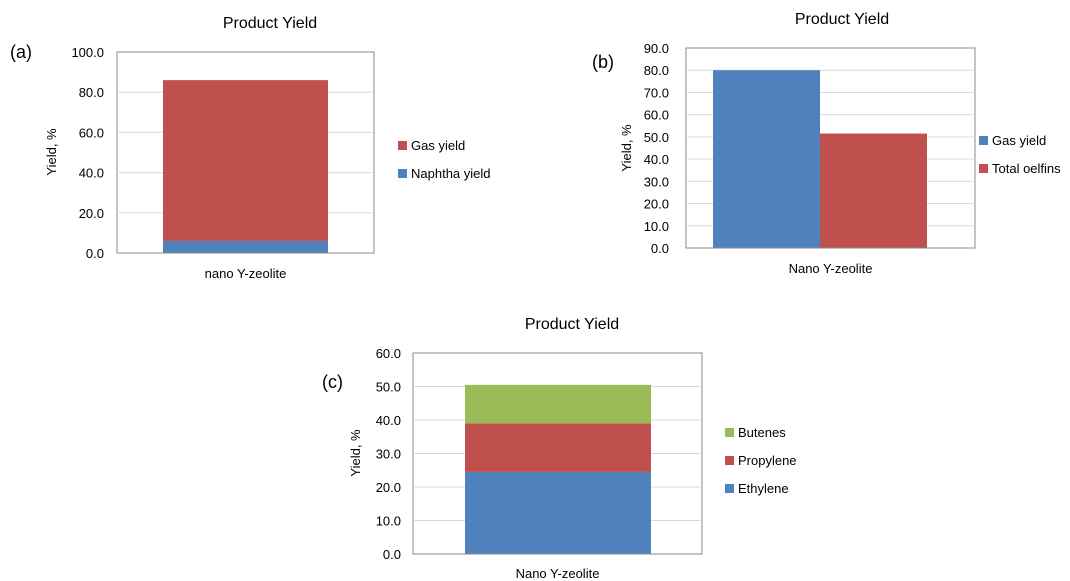 The height and width of the screenshot is (581, 1070). What do you see at coordinates (388, 521) in the screenshot?
I see `chart-c-ytick-label: 10.0` at bounding box center [388, 521].